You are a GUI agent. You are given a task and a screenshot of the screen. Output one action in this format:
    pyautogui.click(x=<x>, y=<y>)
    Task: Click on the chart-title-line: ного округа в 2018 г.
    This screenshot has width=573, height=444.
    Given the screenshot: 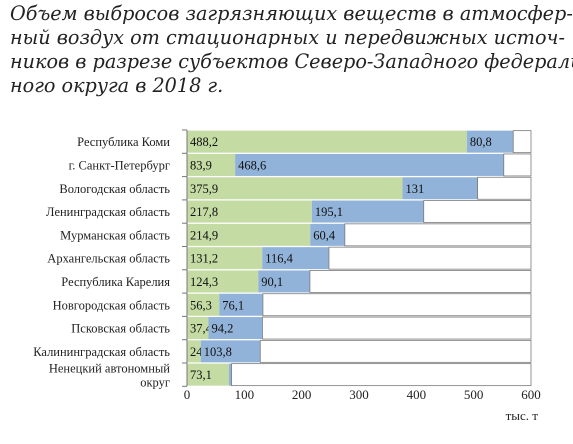 What is the action you would take?
    pyautogui.click(x=117, y=85)
    